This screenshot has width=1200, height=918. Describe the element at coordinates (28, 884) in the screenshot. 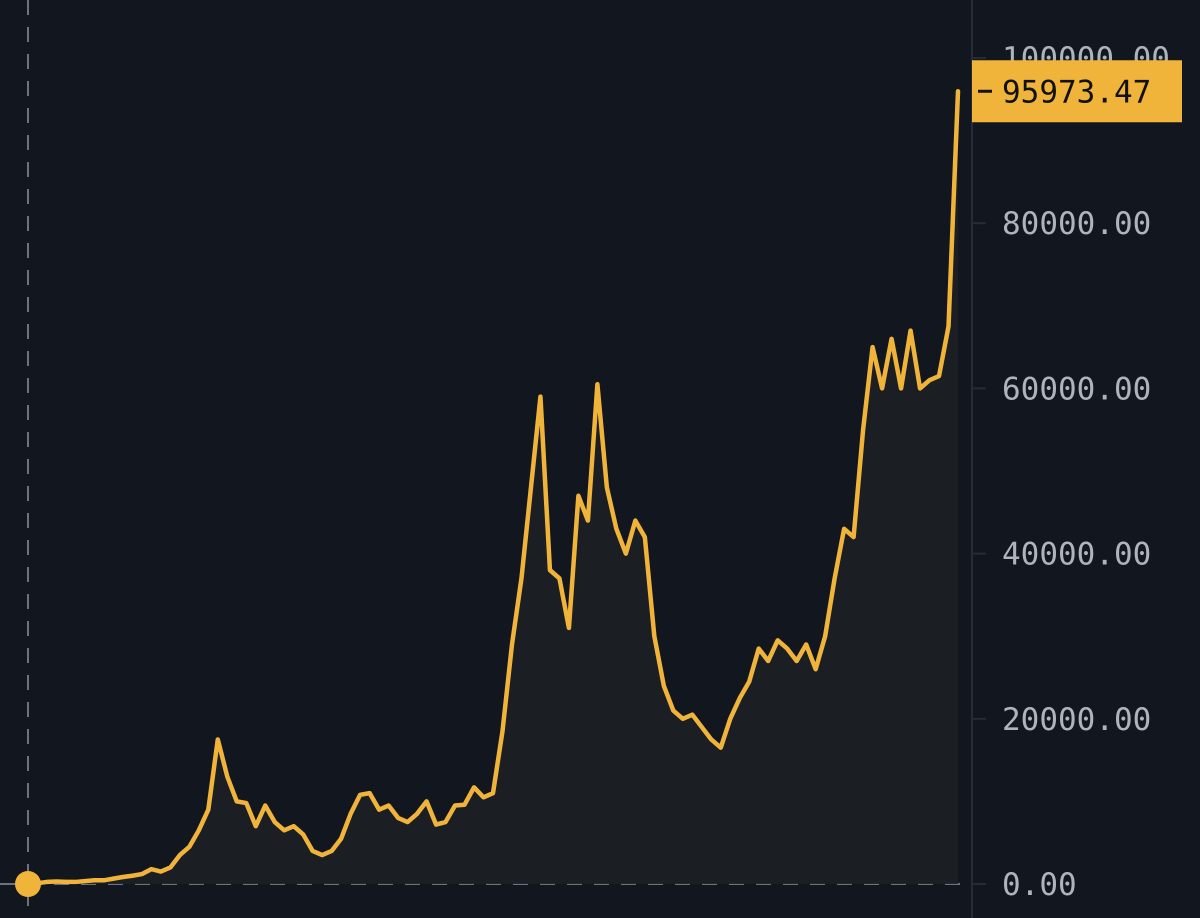

I see `start-point-marker` at that location.